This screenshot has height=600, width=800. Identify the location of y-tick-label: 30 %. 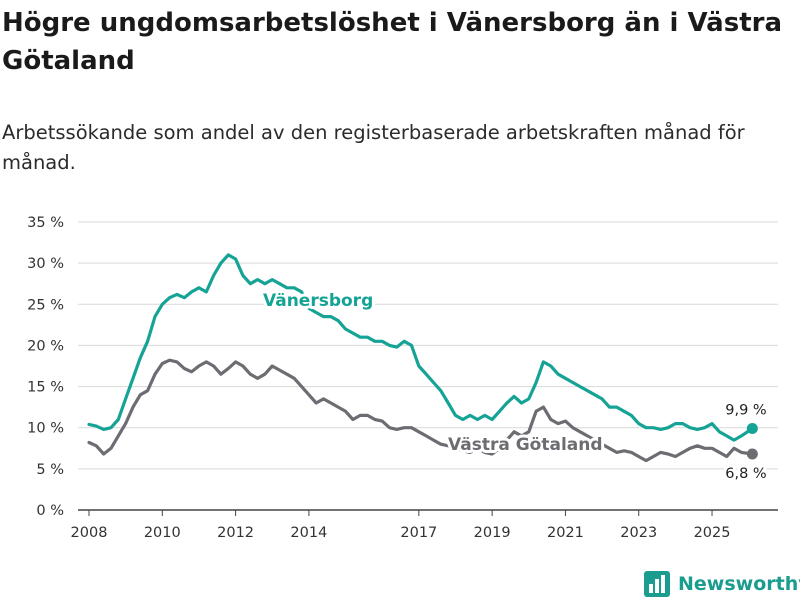
(45, 264).